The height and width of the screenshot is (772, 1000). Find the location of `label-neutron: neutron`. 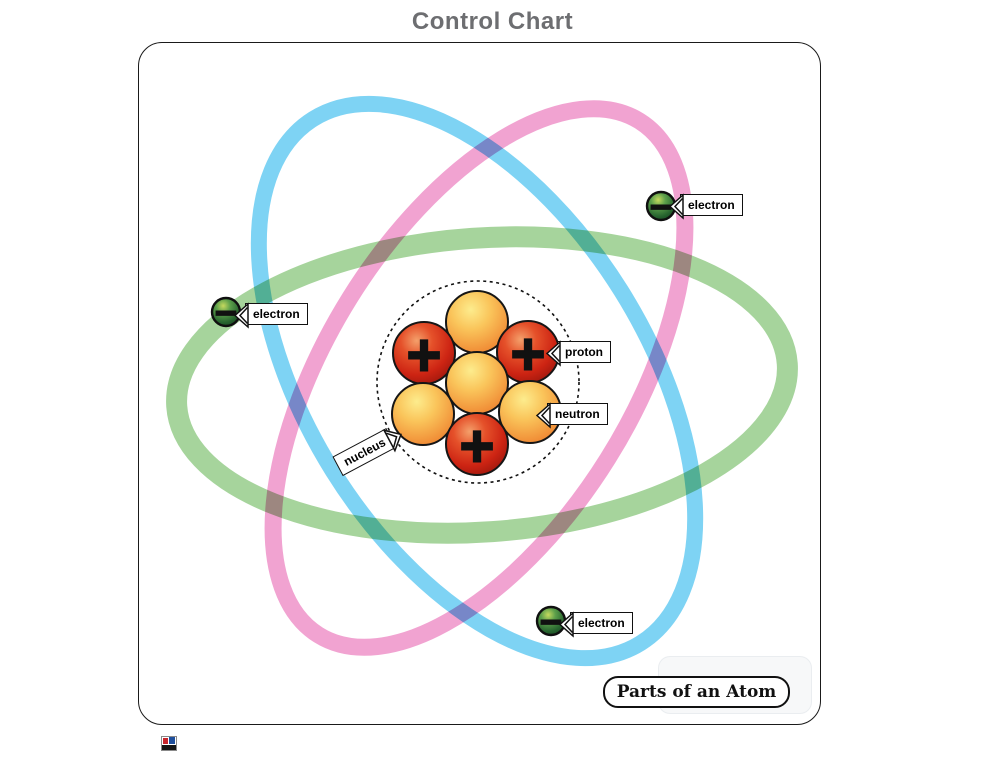

label-neutron: neutron is located at coordinates (571, 415).